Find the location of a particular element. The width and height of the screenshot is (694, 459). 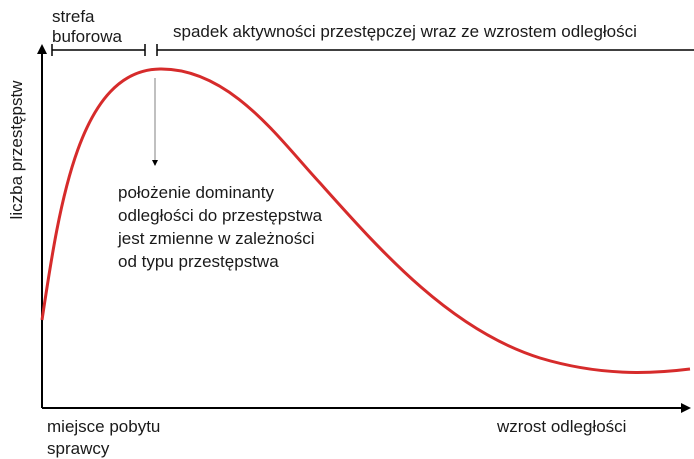

decline-bracket is located at coordinates (425, 50).